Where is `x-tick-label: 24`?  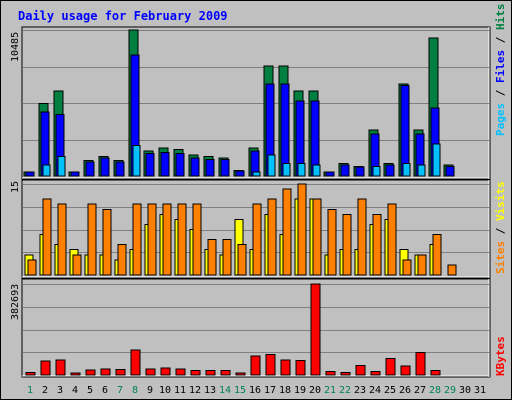
x-tick-label: 24 is located at coordinates (375, 390).